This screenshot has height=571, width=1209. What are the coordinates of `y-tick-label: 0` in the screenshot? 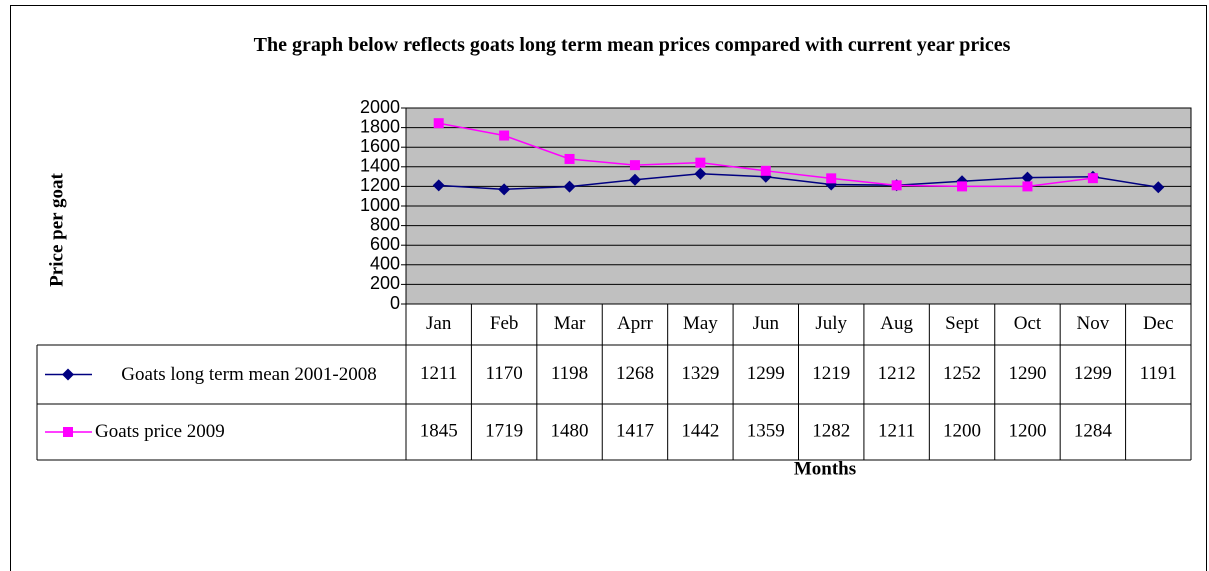 It's located at (395, 303).